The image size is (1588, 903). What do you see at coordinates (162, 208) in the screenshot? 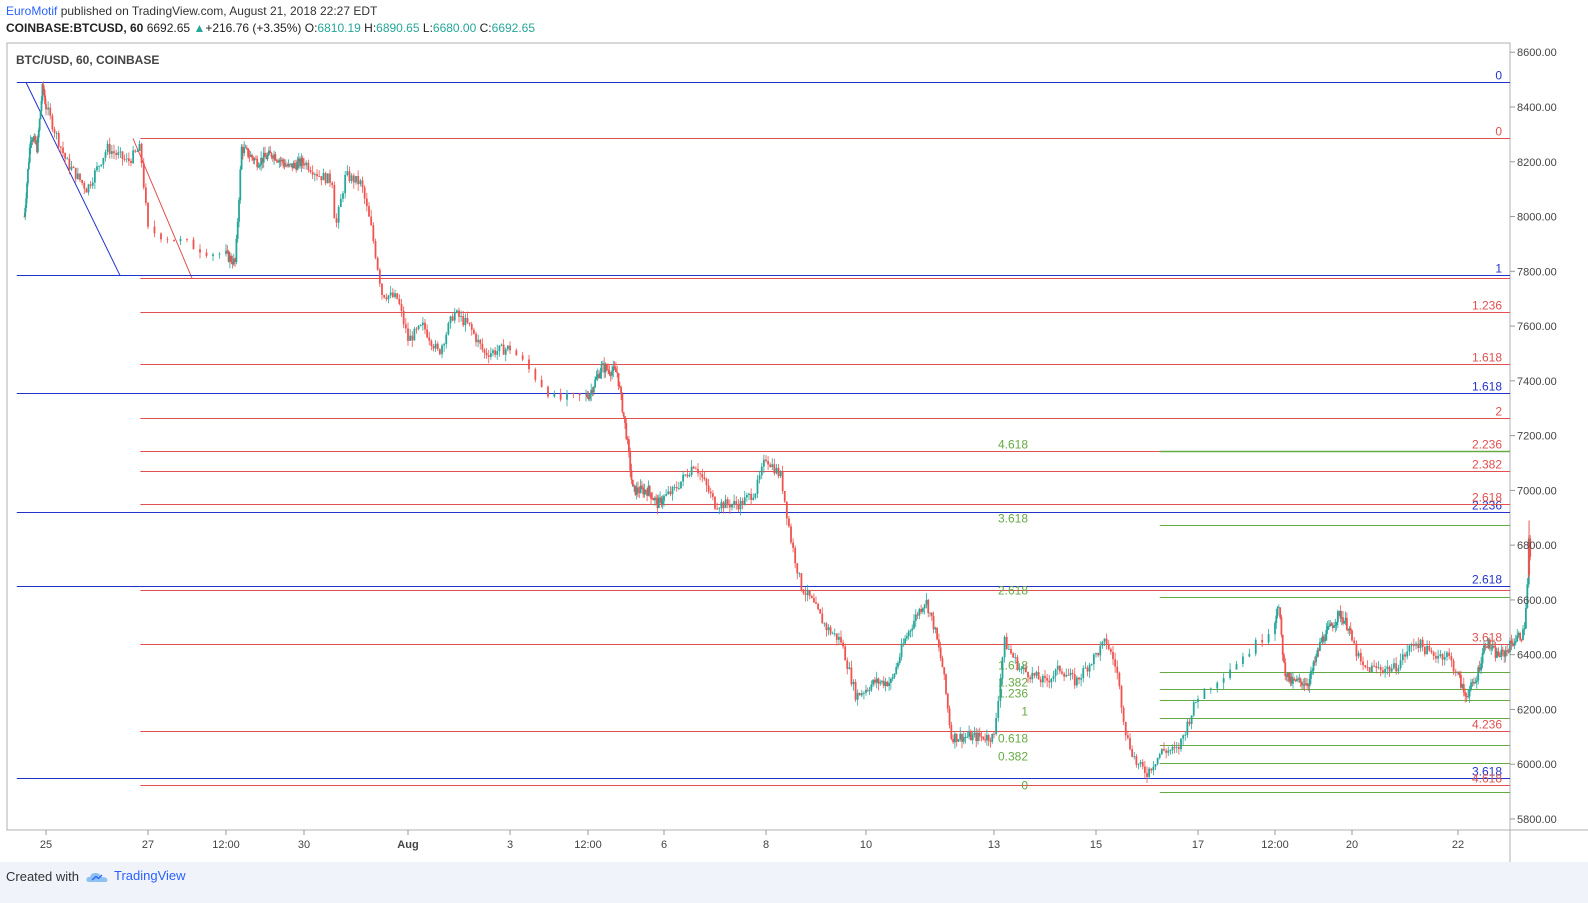
I see `fib-red-trendline` at bounding box center [162, 208].